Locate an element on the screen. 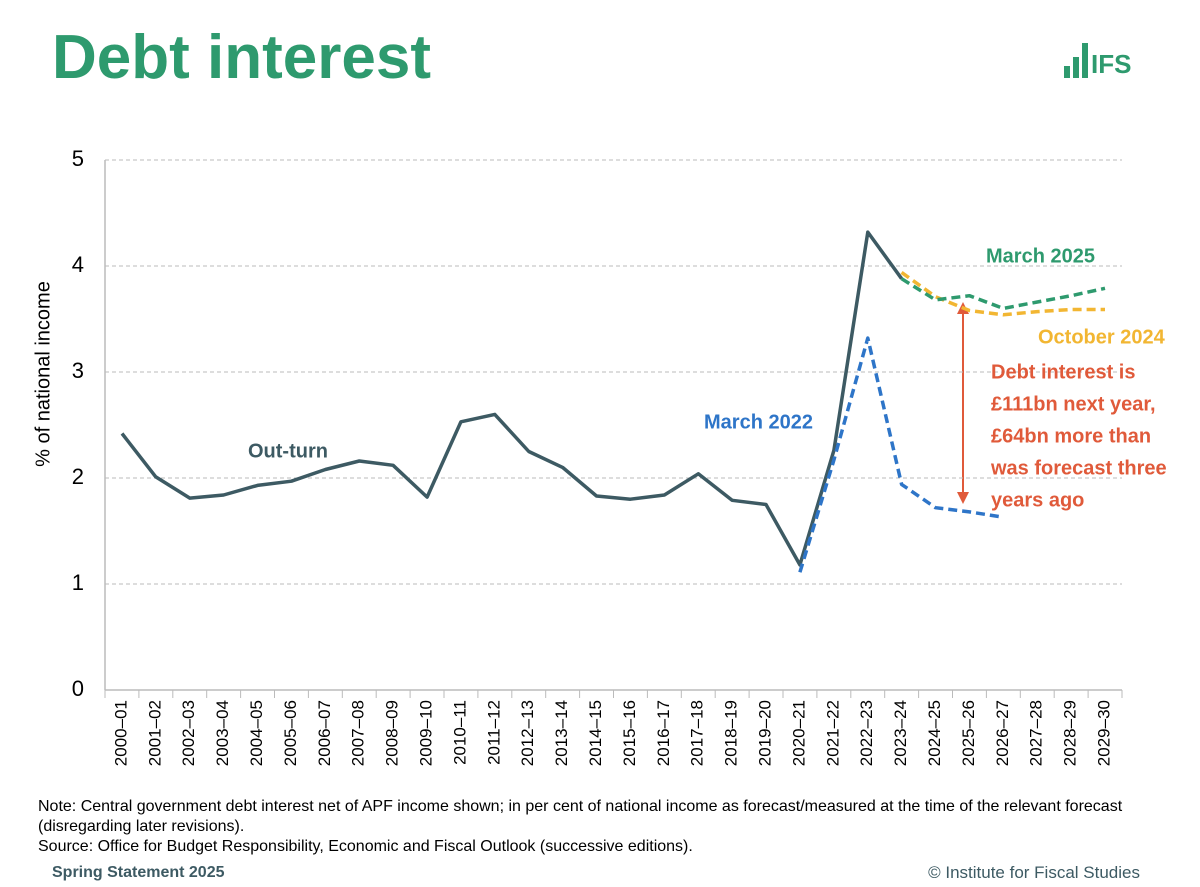 The width and height of the screenshot is (1200, 887). x-tick-label: 2019–20 is located at coordinates (765, 733).